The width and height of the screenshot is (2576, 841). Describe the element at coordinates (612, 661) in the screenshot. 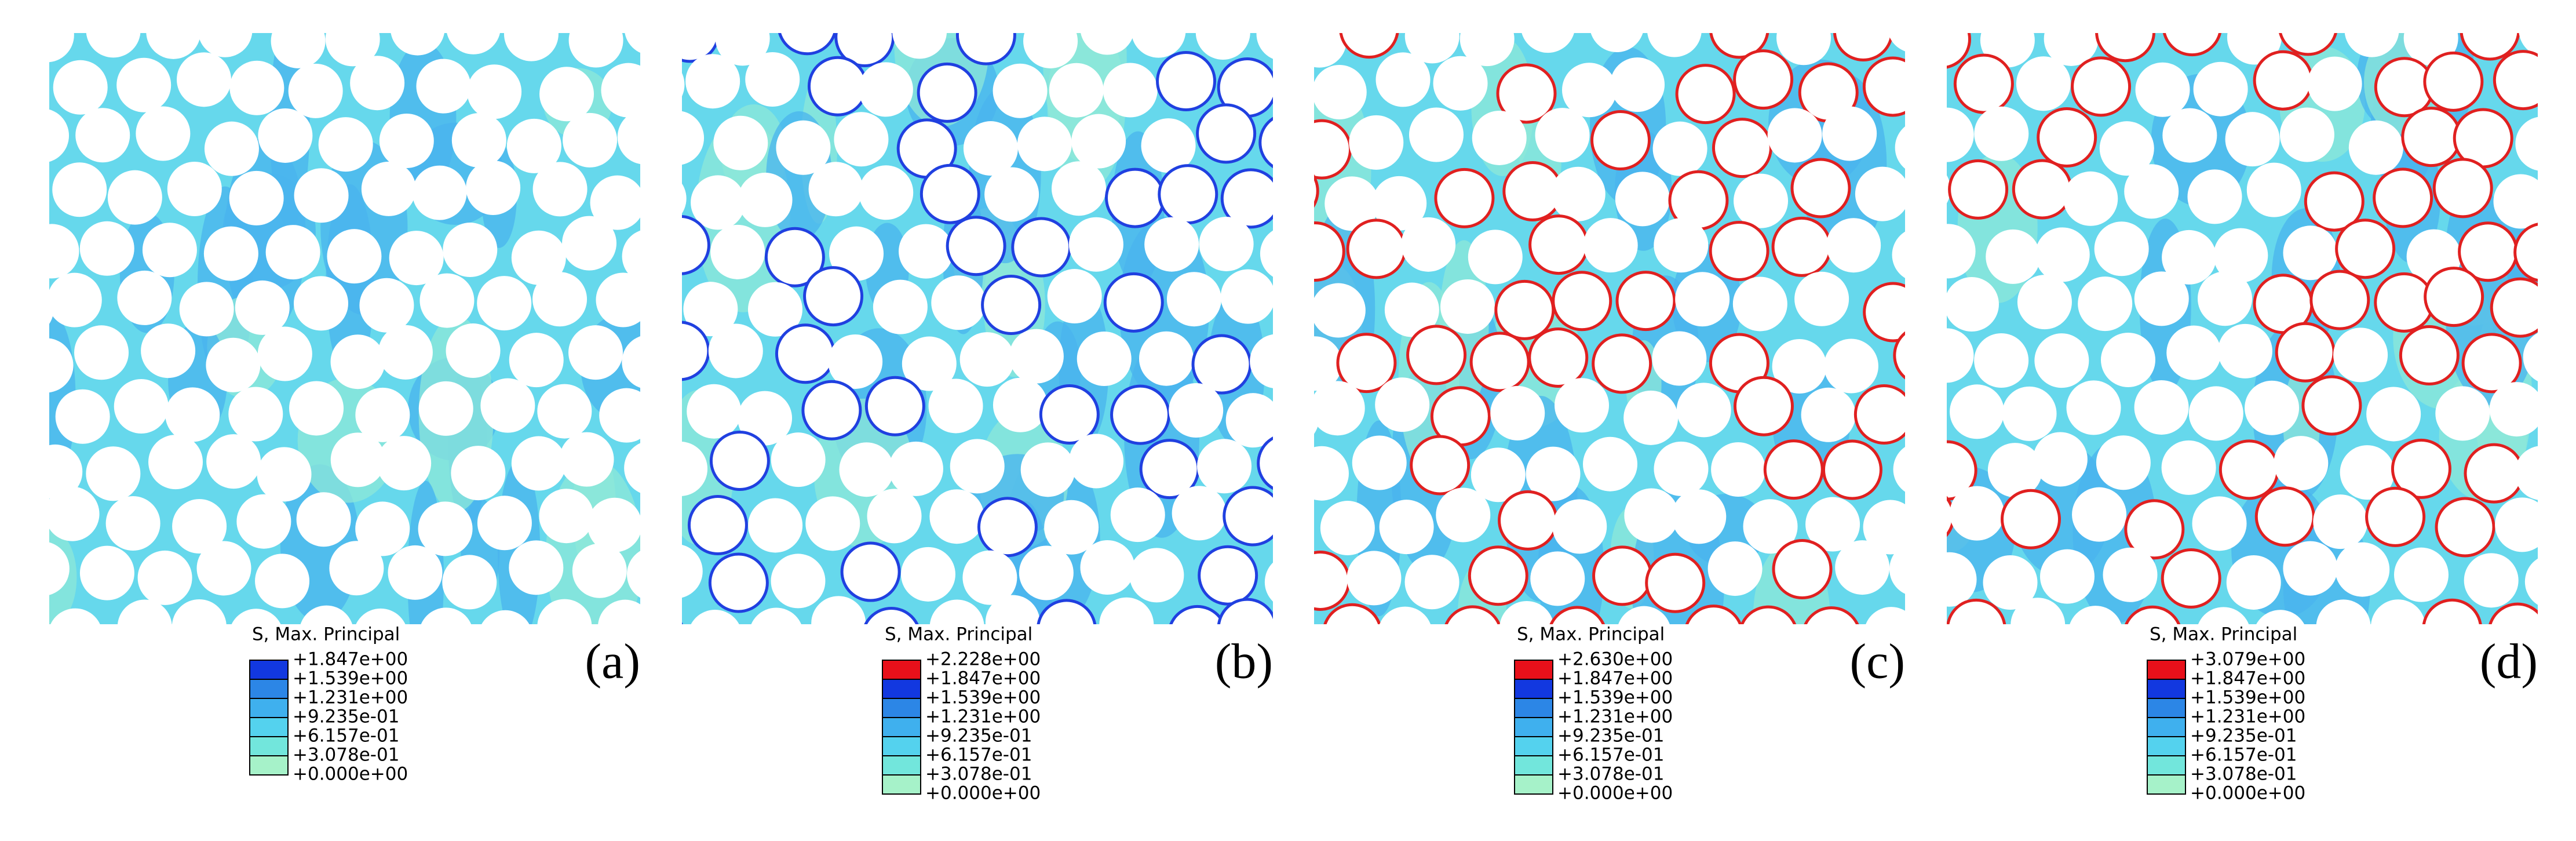

I see `panel-label: (a)` at that location.